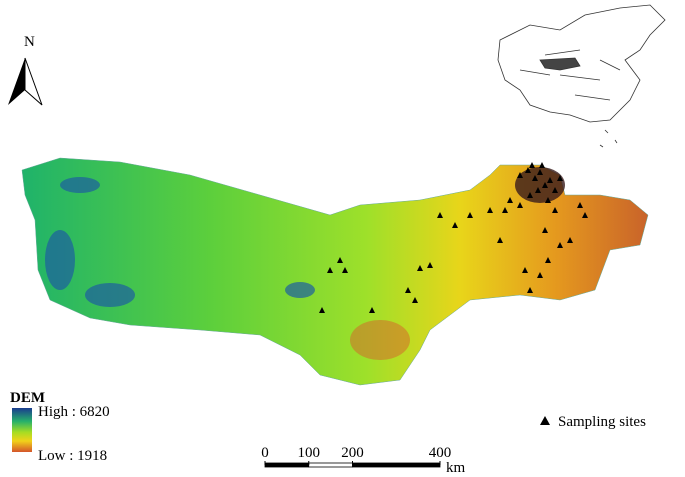 The image size is (685, 477). What do you see at coordinates (309, 453) in the screenshot?
I see `scale-label: 100` at bounding box center [309, 453].